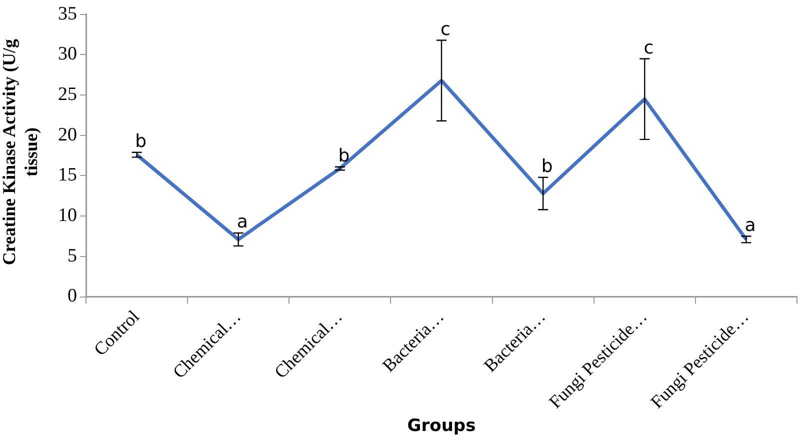 The width and height of the screenshot is (803, 441). I want to click on y-tick-label: 15, so click(67, 175).